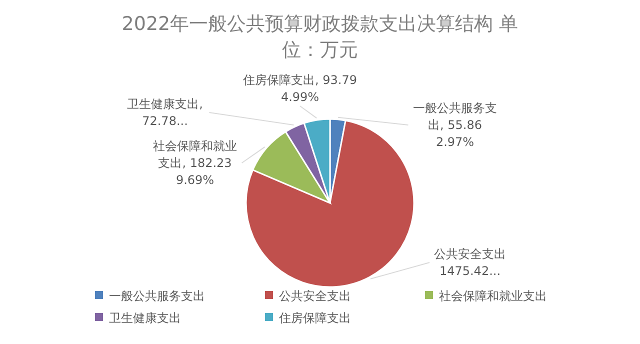 This screenshot has width=640, height=344. Describe the element at coordinates (299, 88) in the screenshot. I see `data-label: 住房保障支出, 93.79 4.99%` at that location.